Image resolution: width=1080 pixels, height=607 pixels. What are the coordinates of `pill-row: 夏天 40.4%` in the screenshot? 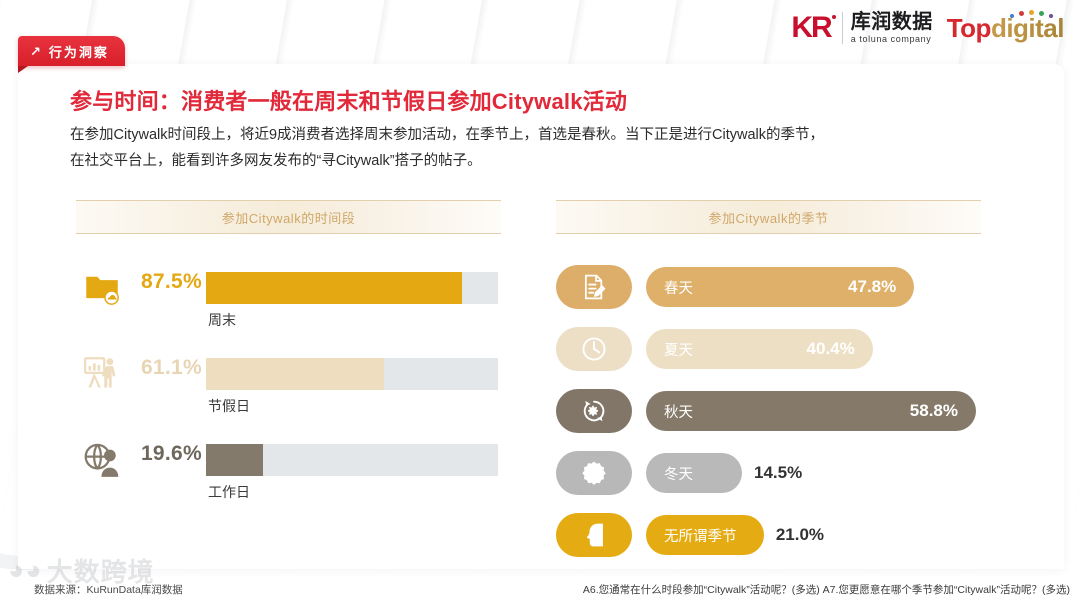 It's located at (768, 349).